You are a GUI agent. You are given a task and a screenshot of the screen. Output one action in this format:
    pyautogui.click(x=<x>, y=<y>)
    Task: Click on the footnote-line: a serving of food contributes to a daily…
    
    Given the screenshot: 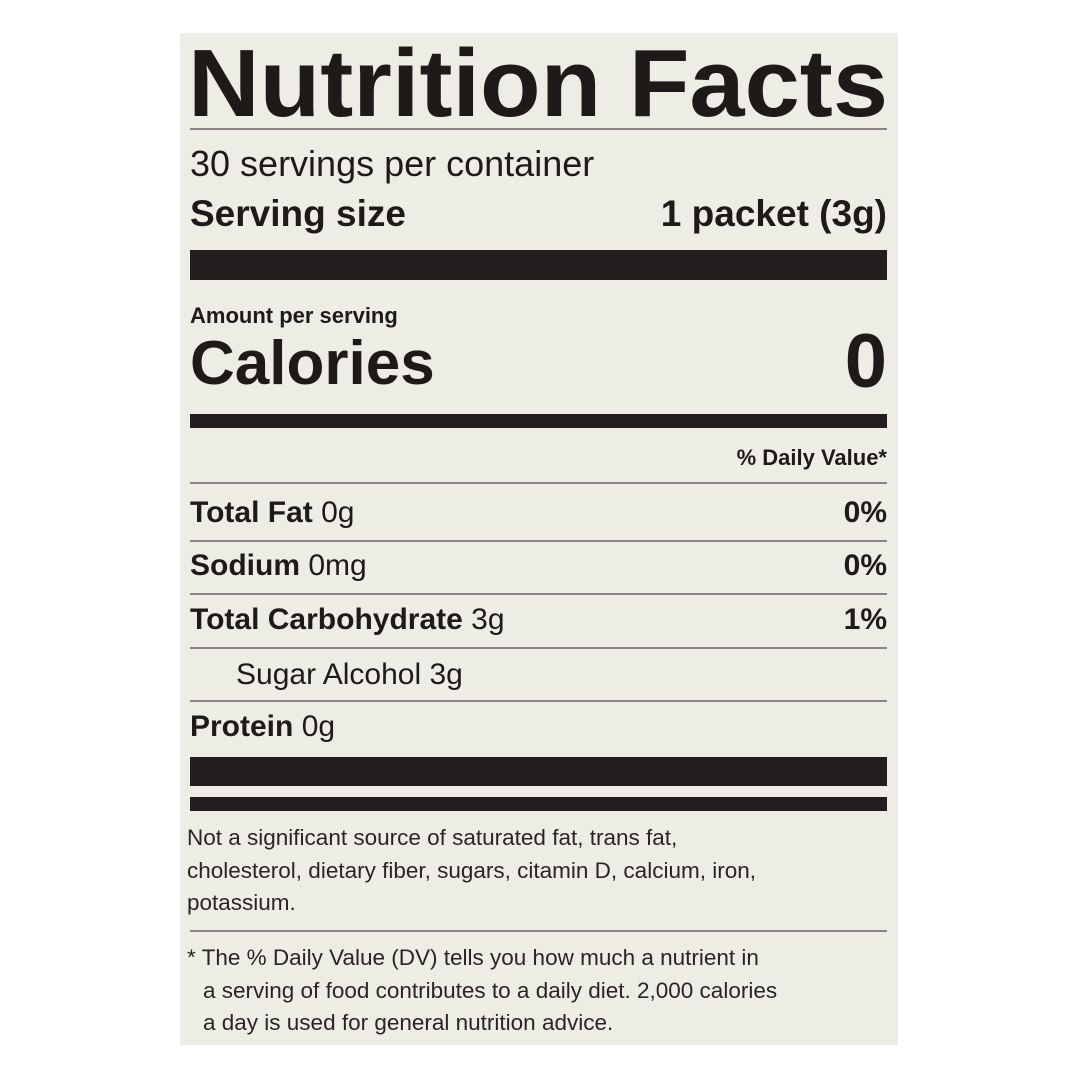 What is the action you would take?
    pyautogui.click(x=490, y=990)
    